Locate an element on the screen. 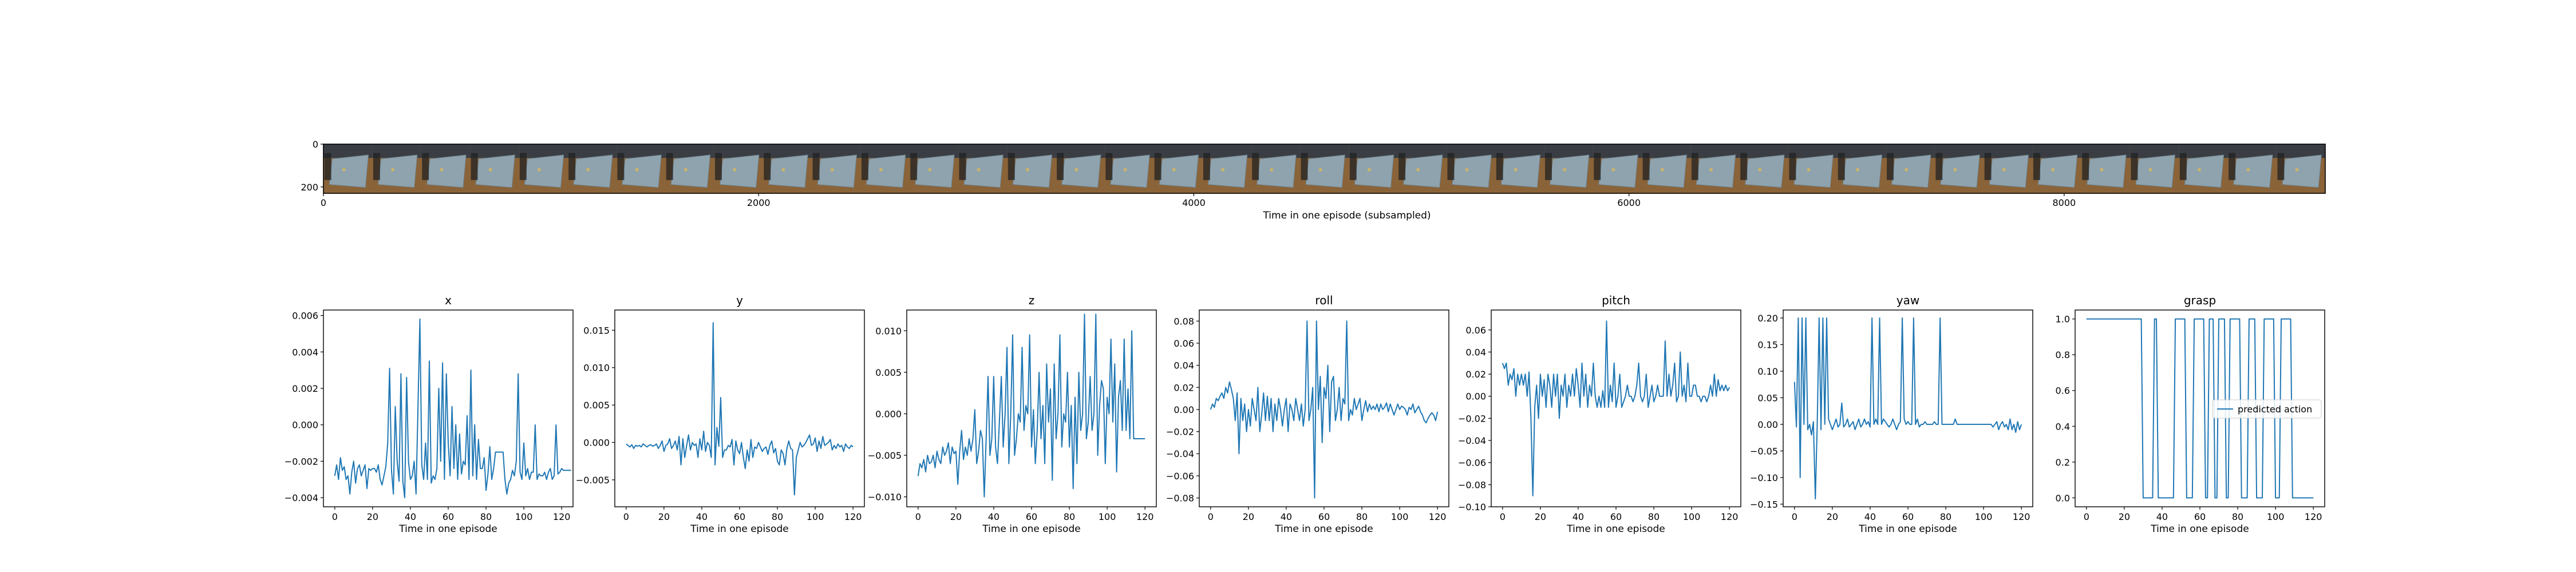  xtick-label: 100 is located at coordinates (1400, 516).